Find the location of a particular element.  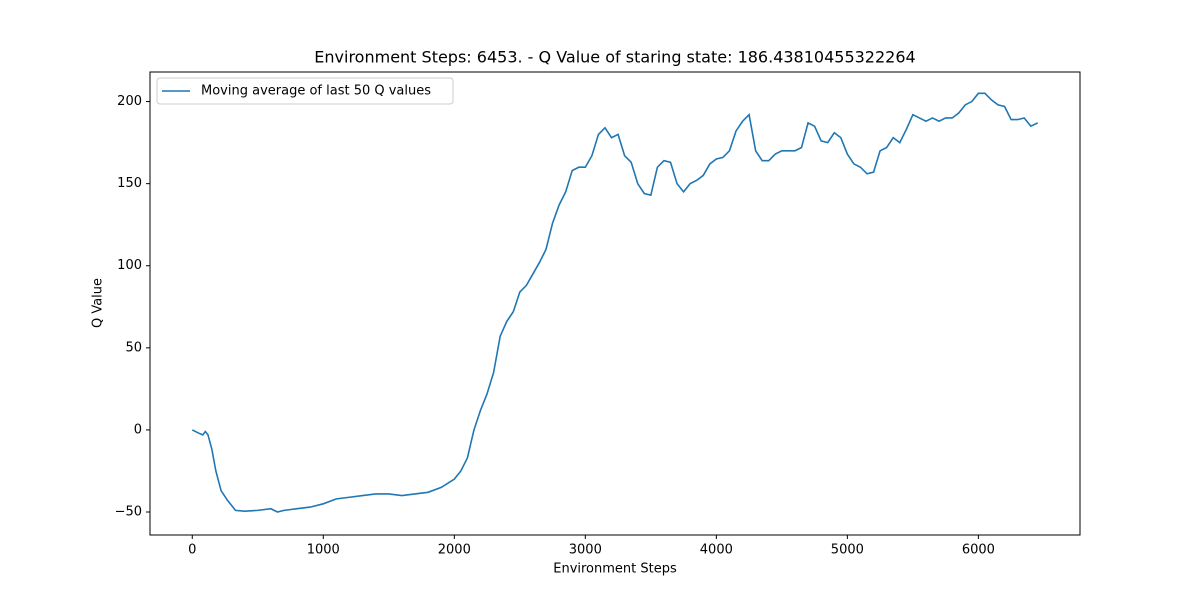

y-tick-label: 100 is located at coordinates (129, 265).